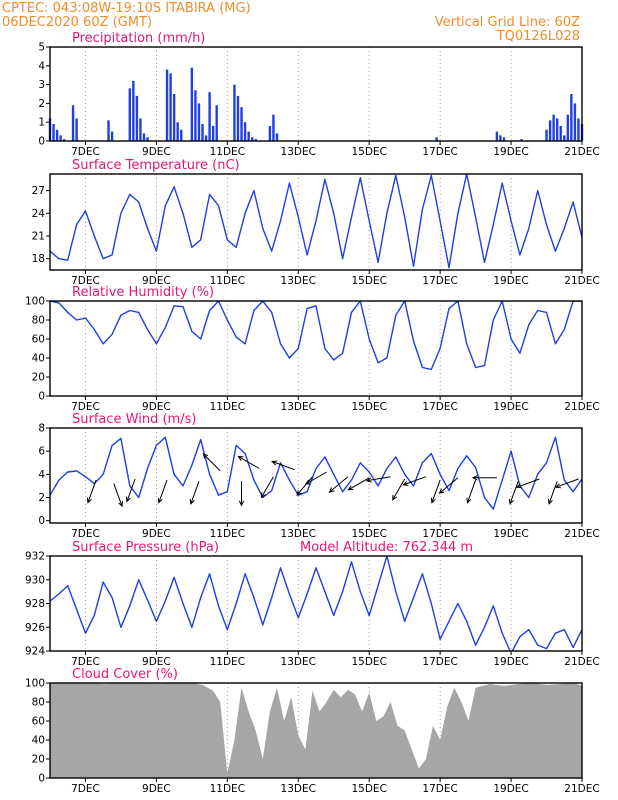  Describe the element at coordinates (298, 662) in the screenshot. I see `pres-xtick-label-13DEC: 13DEC` at that location.